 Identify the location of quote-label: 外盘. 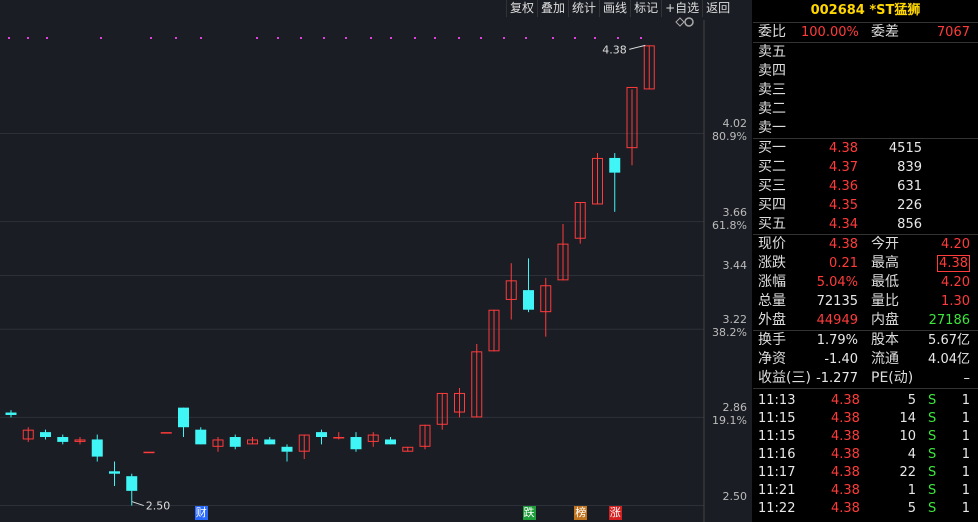
(772, 320).